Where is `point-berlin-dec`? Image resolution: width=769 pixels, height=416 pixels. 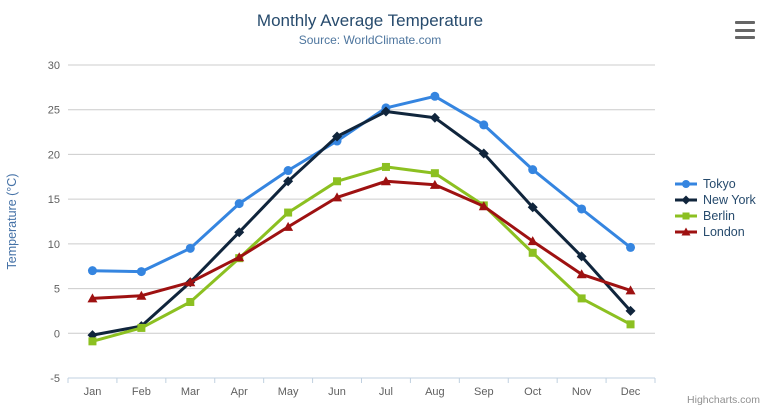
point-berlin-dec is located at coordinates (630, 324).